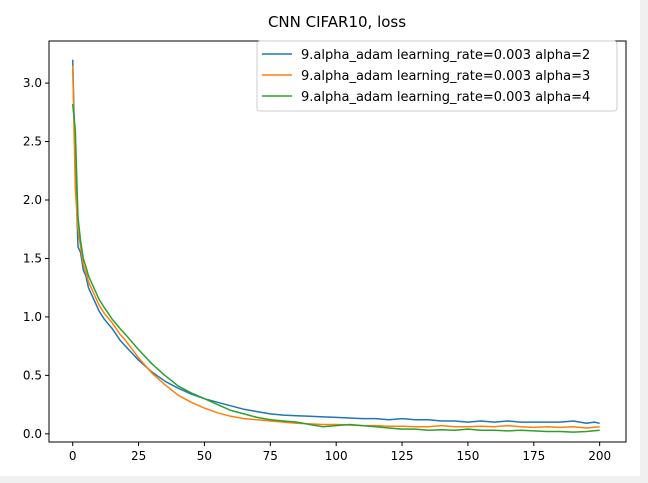 Image resolution: width=648 pixels, height=483 pixels. What do you see at coordinates (445, 55) in the screenshot?
I see `legend-label-1: 9.alpha_adam learning_rate=0.003 alpha=2` at bounding box center [445, 55].